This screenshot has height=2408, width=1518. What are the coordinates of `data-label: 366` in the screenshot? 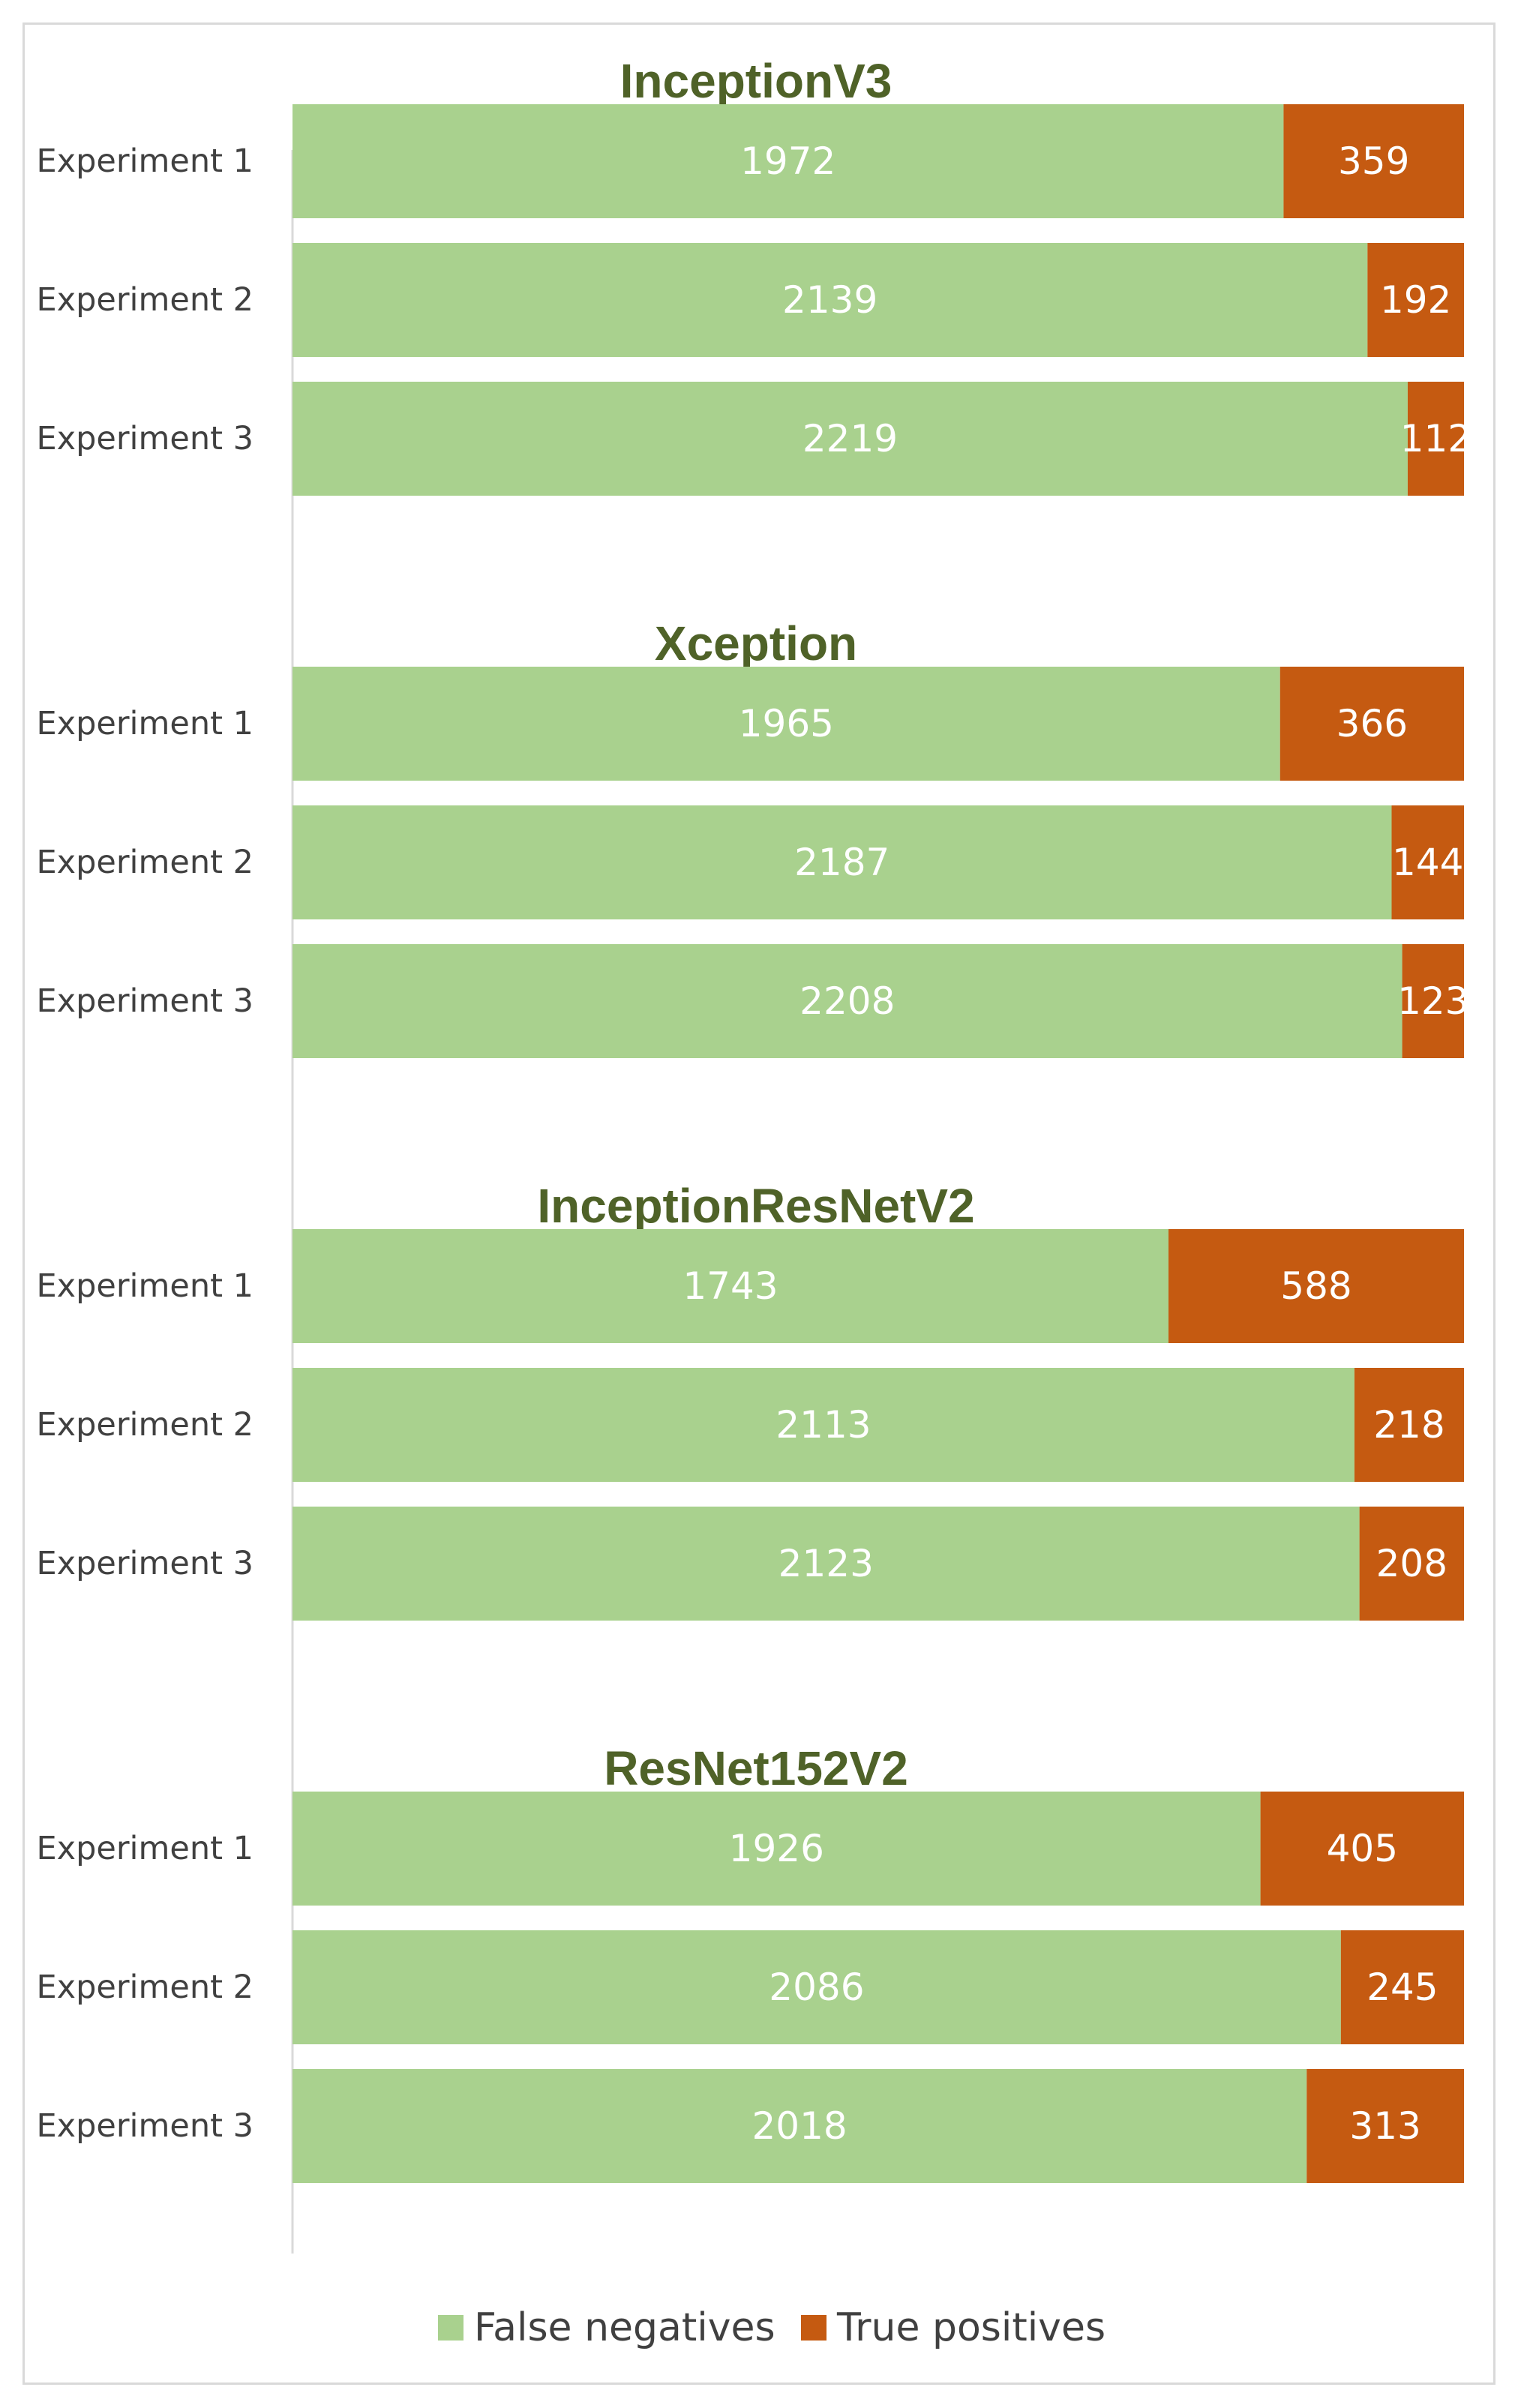 It's located at (1372, 723).